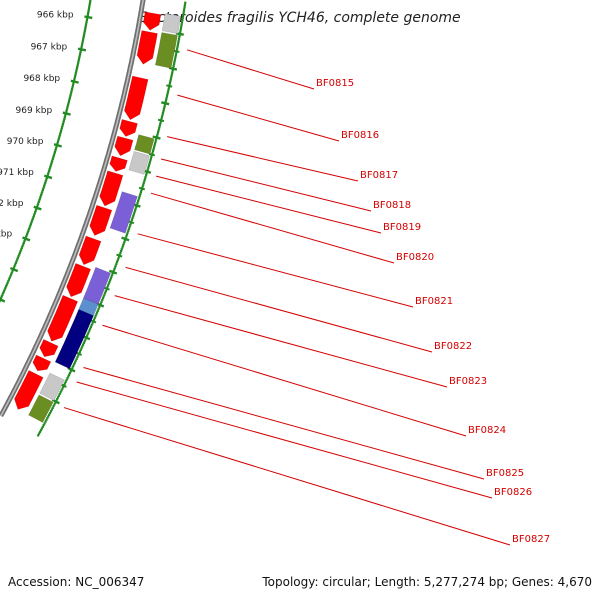  I want to click on gene-label-text: BF0820, so click(415, 257).